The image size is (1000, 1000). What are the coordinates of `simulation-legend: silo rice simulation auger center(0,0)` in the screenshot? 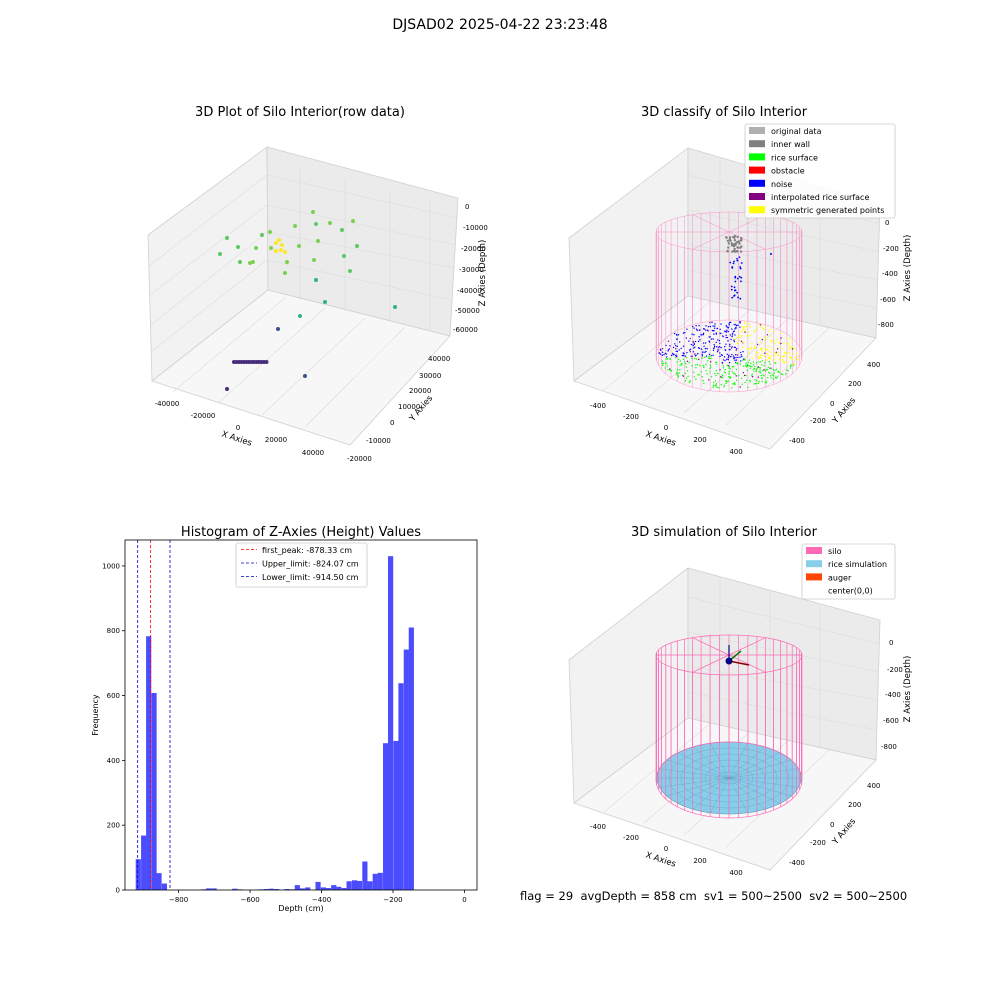 It's located at (848, 571).